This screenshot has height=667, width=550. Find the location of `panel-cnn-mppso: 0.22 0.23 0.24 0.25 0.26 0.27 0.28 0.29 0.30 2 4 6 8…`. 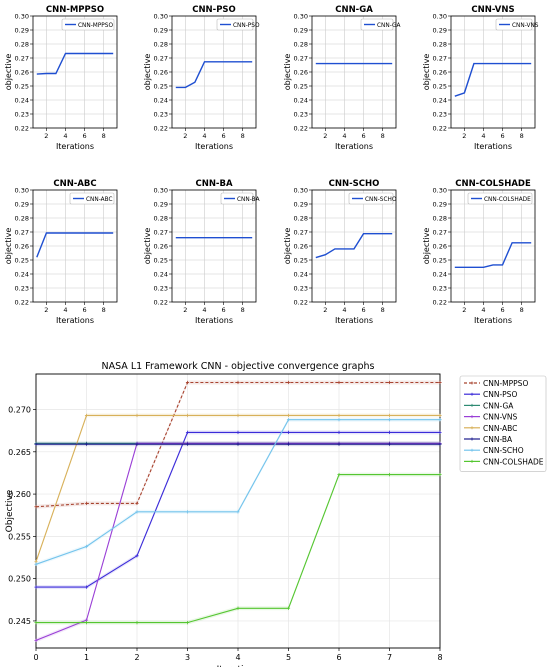

panel-cnn-mppso: 0.22 0.23 0.24 0.25 0.26 0.27 0.28 0.29 0.30 2 4 6 8… is located at coordinates (61, 78).